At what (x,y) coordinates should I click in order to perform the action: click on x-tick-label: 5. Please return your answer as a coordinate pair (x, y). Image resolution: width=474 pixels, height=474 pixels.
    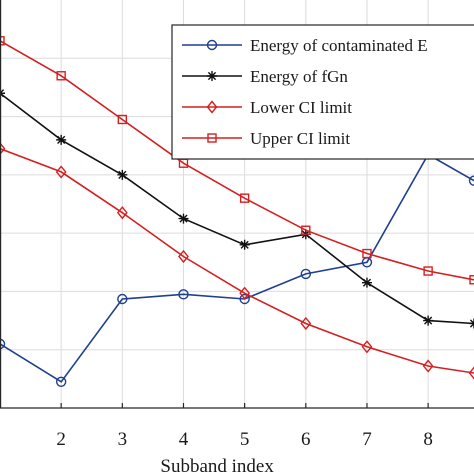
    Looking at the image, I should click on (245, 439).